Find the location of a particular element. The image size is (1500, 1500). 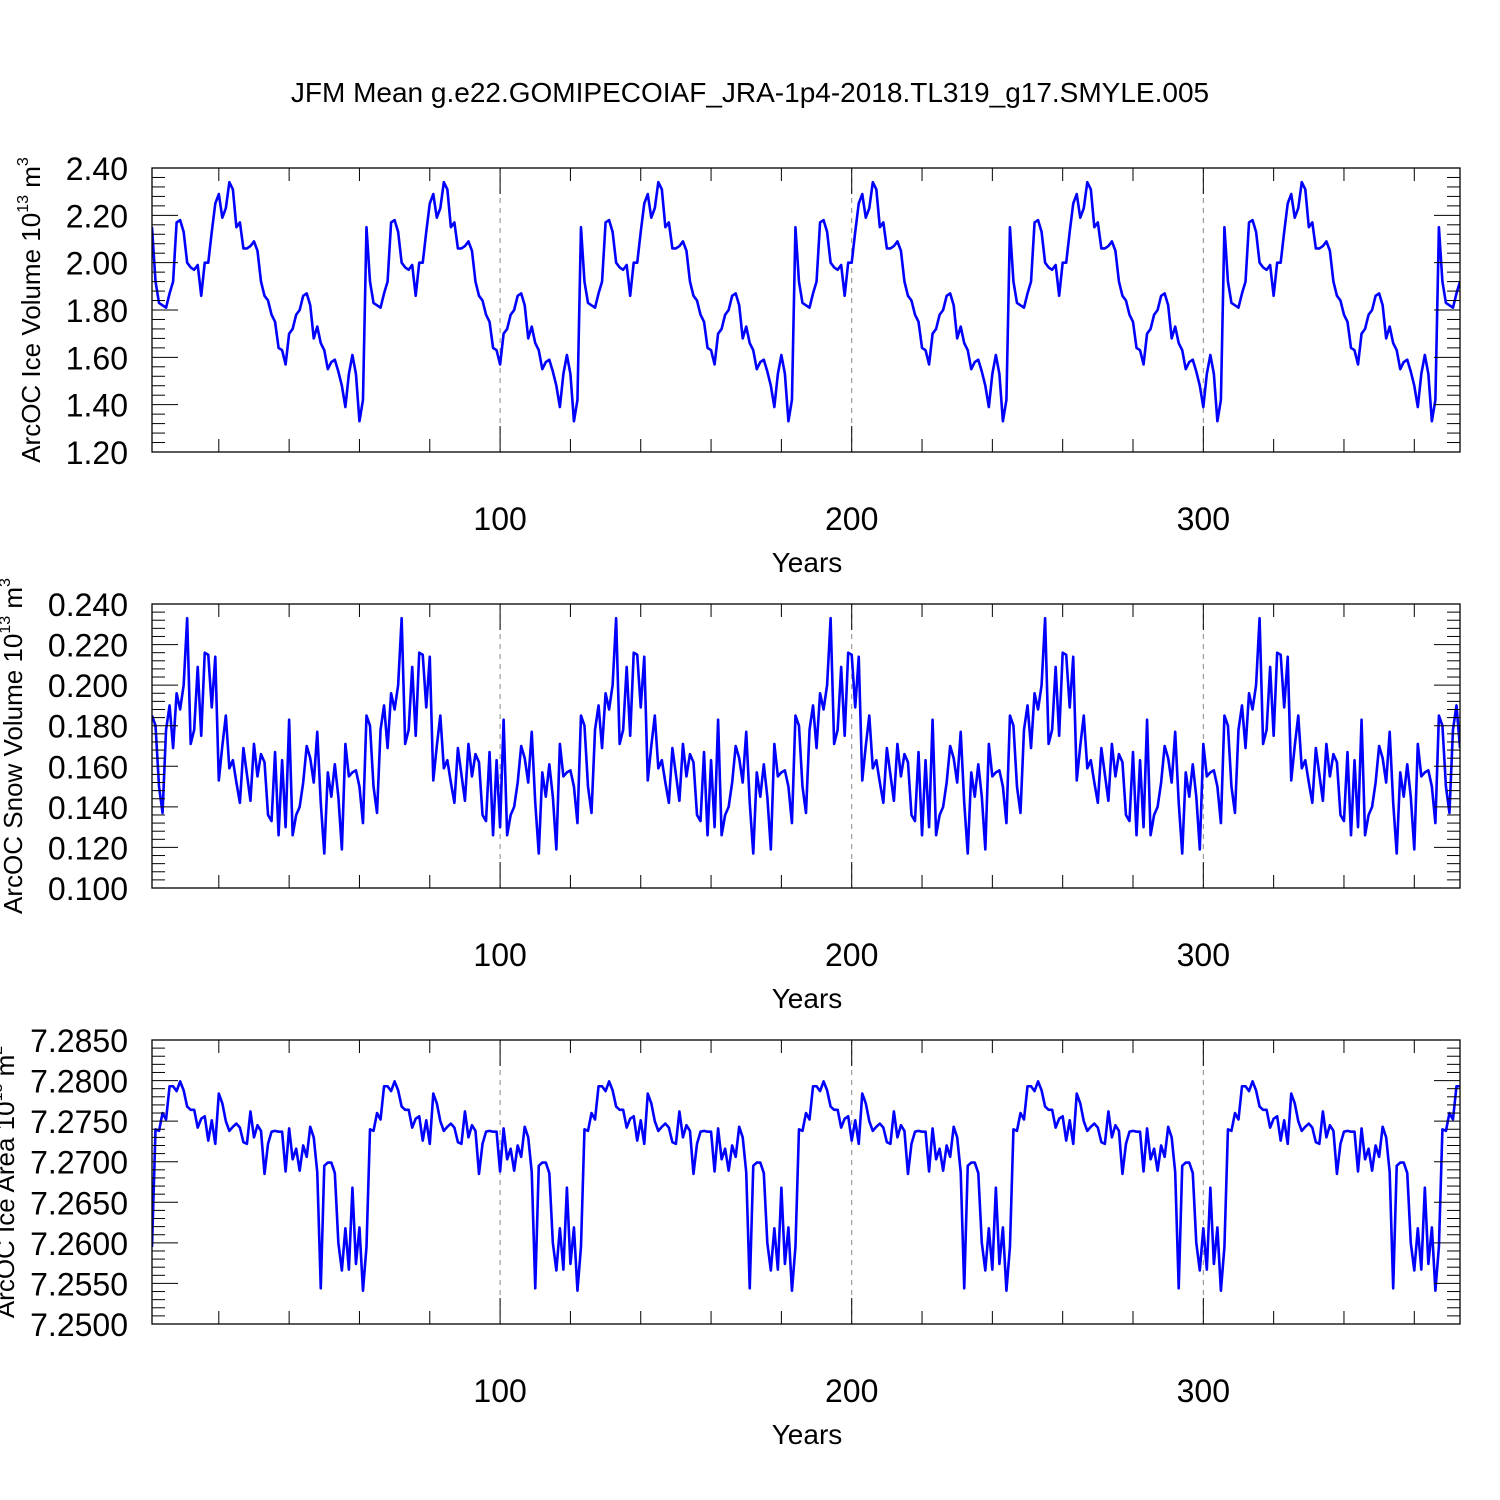

y-tick-label: 1.80 is located at coordinates (97, 311).